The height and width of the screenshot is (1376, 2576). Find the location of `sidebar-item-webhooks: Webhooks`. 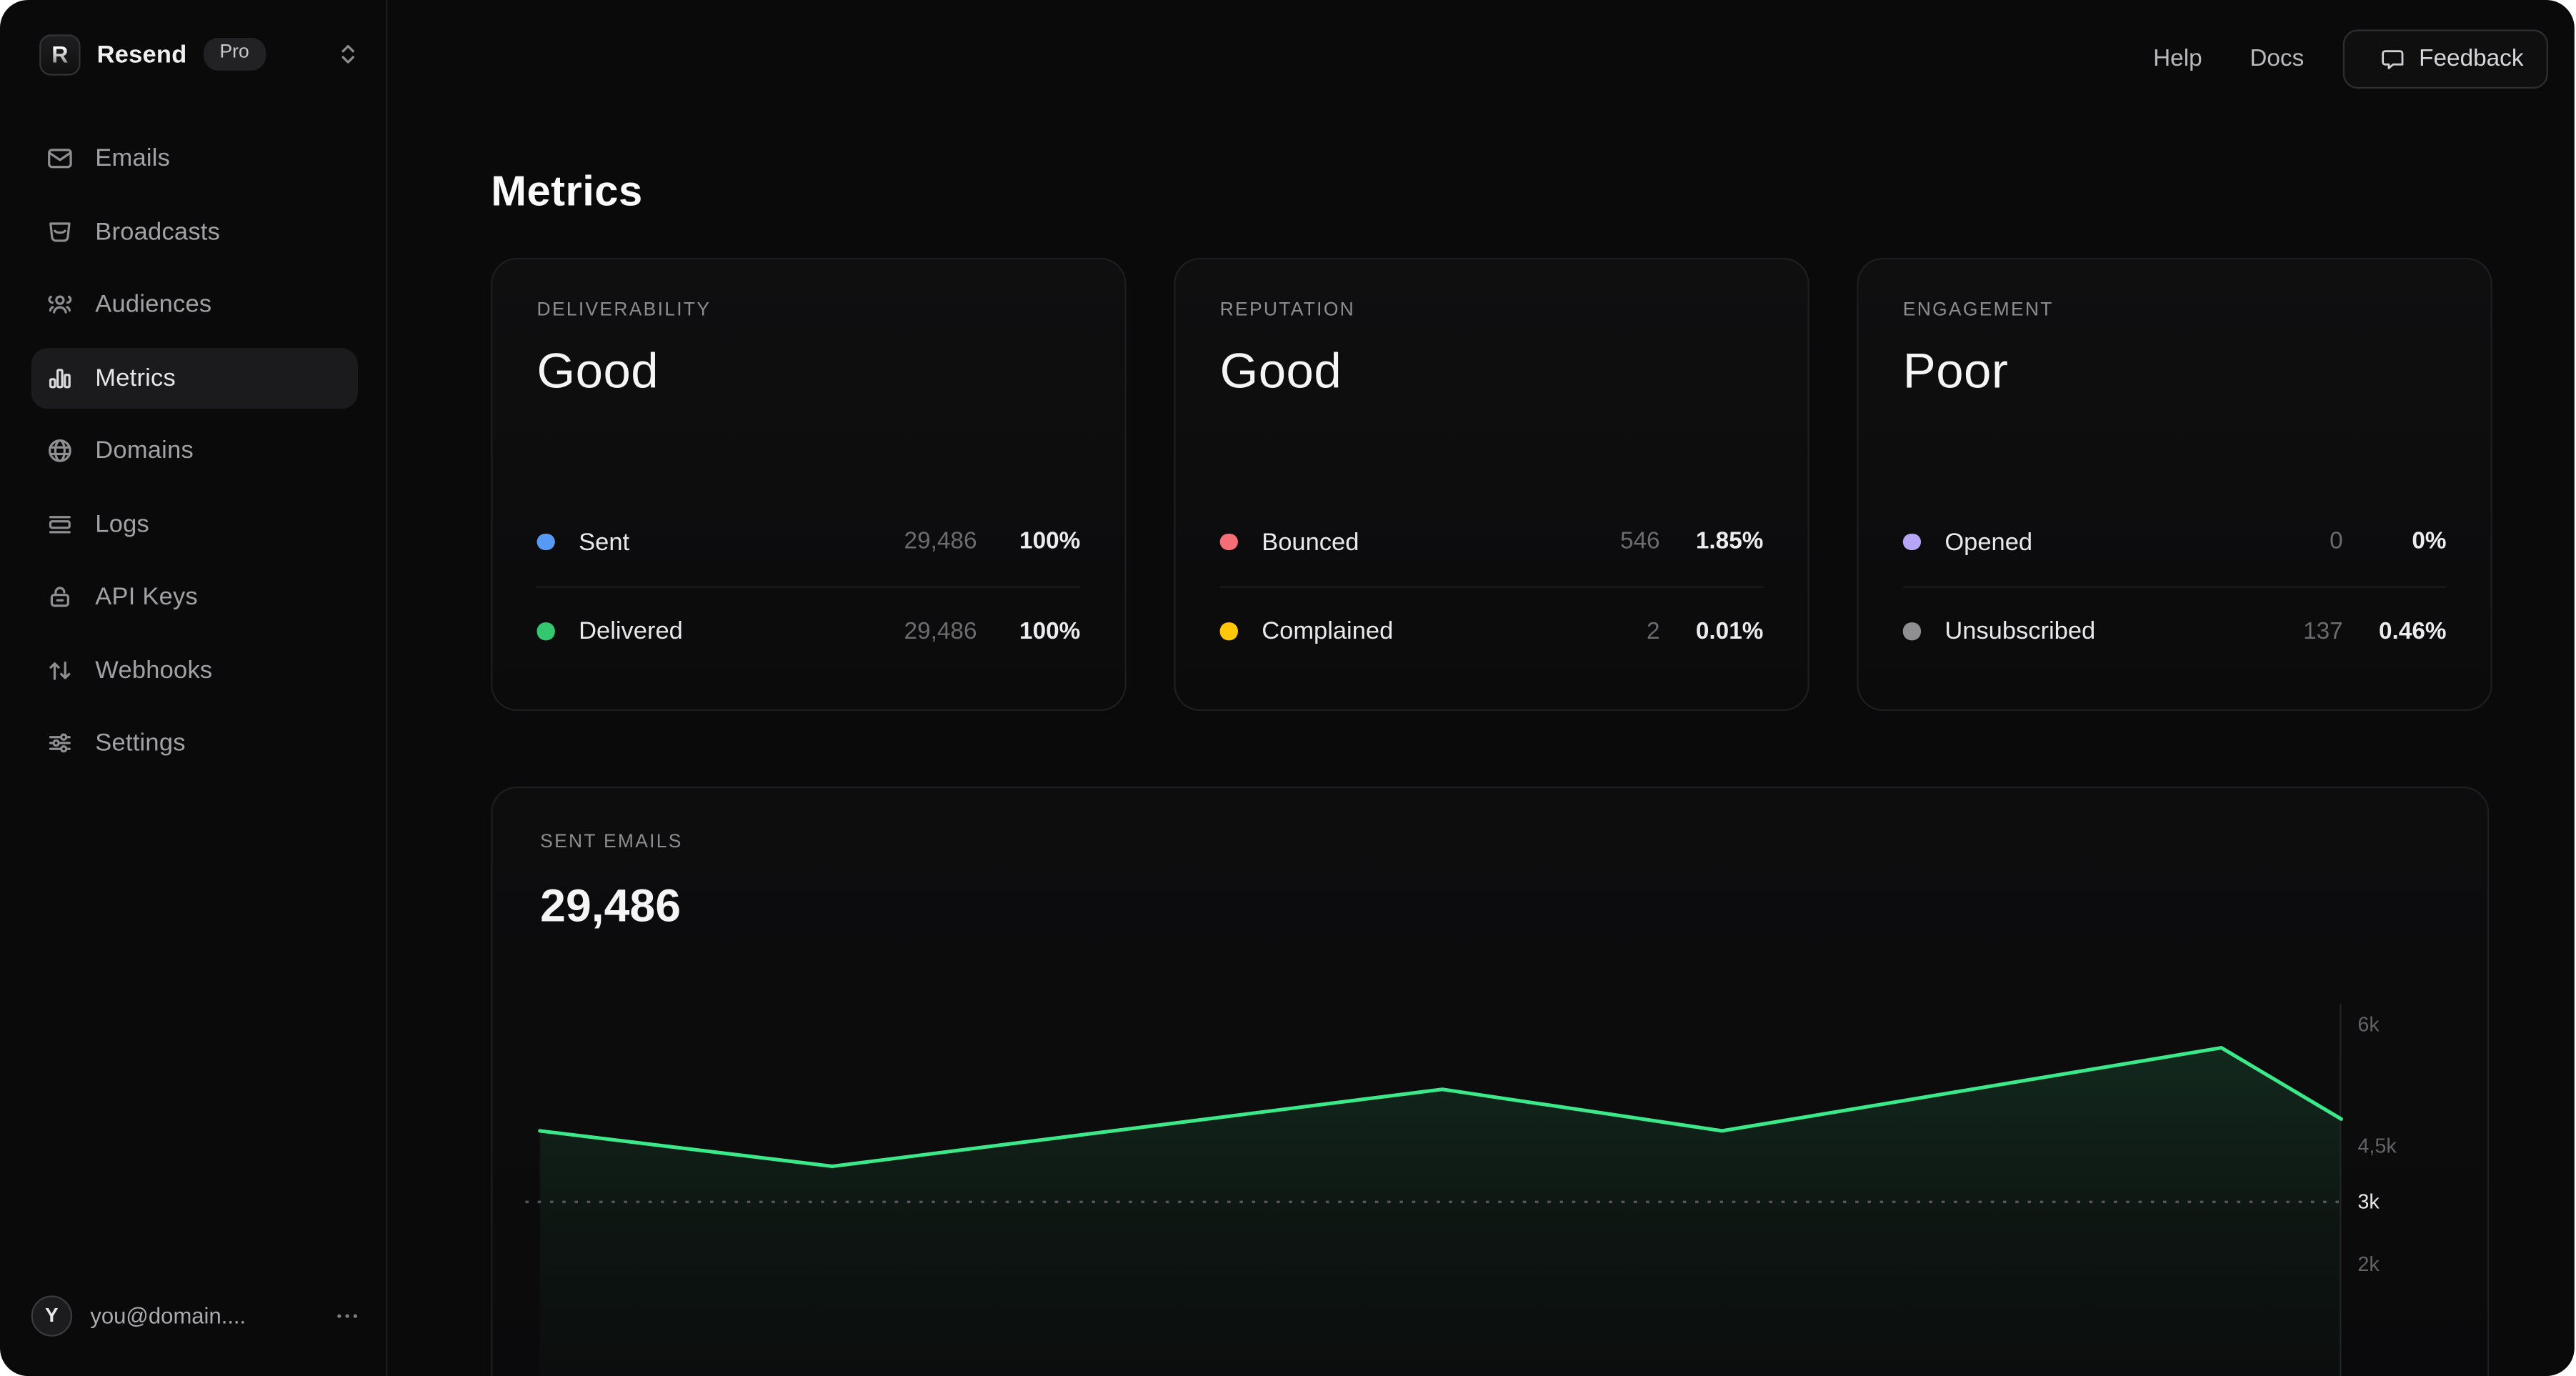

sidebar-item-webhooks: Webhooks is located at coordinates (195, 669).